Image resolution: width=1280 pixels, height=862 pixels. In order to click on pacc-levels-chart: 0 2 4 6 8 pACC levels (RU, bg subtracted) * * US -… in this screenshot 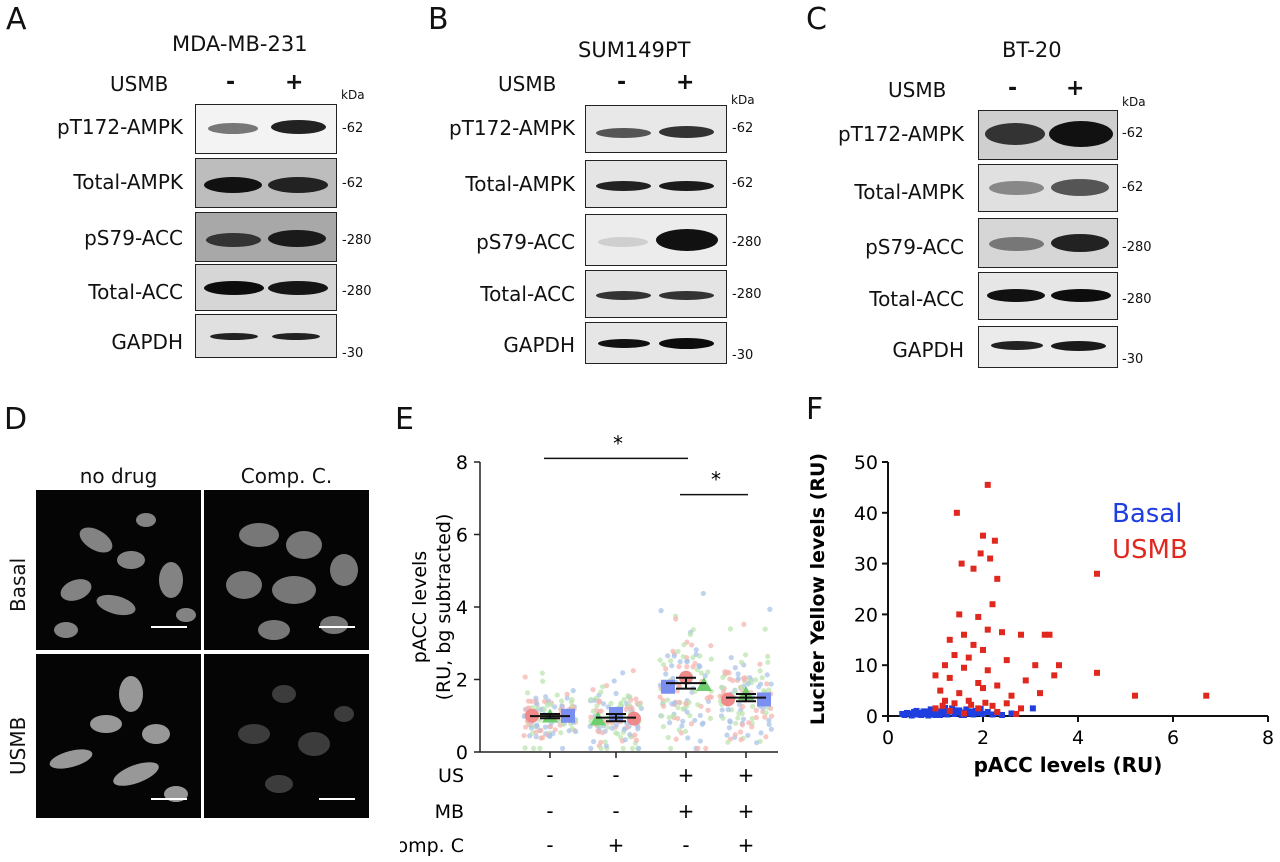, I will do `click(589, 644)`.